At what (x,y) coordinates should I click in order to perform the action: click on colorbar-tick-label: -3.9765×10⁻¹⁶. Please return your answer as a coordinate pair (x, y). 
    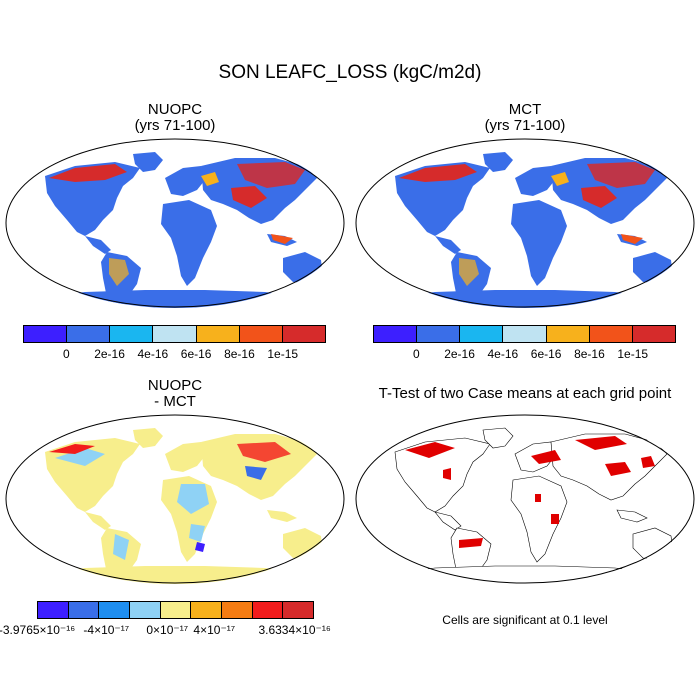
    Looking at the image, I should click on (38, 630).